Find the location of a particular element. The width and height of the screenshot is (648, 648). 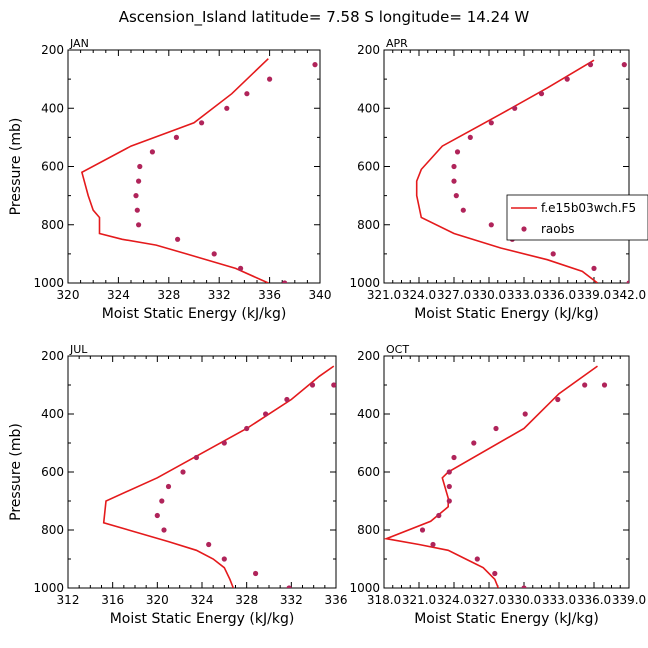

x-tick-label: 324.0 is located at coordinates (454, 600).